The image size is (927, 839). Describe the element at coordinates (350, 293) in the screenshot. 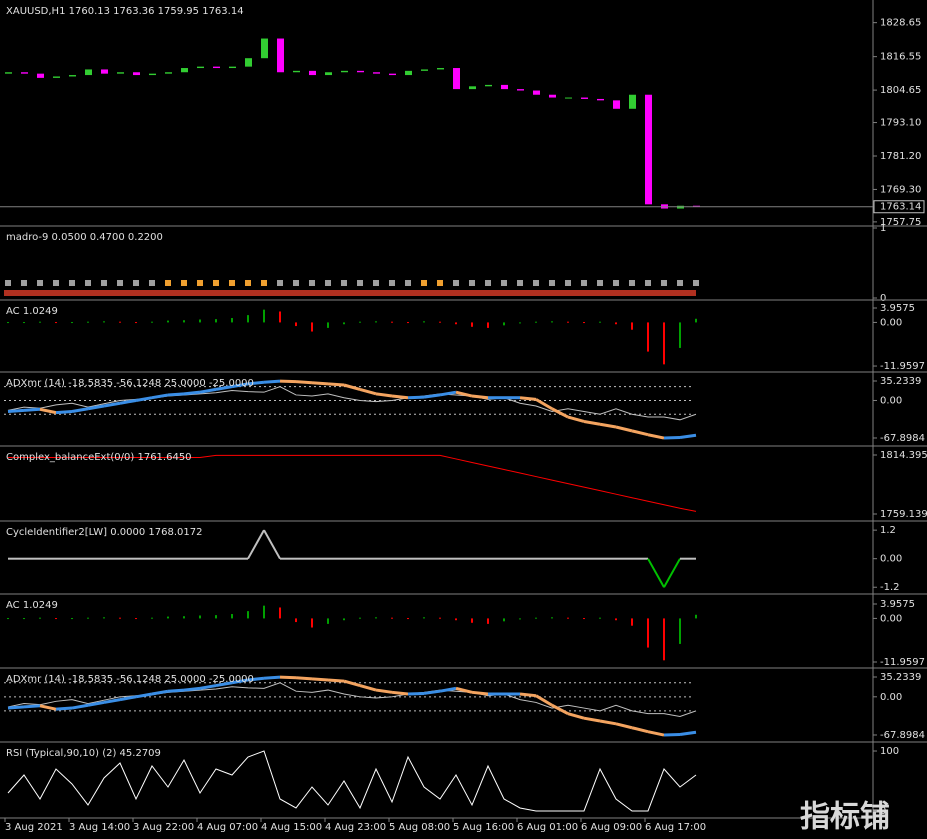

I see `signal-strip` at that location.